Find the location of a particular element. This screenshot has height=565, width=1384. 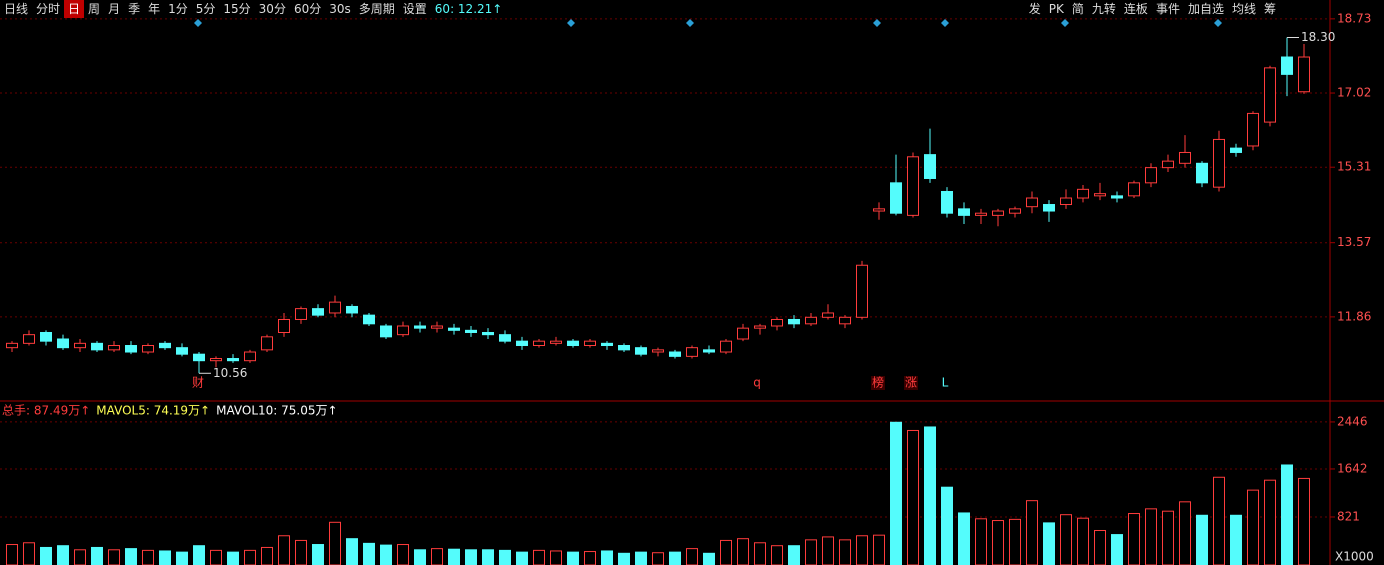

toolbar-button: 1分 is located at coordinates (178, 9).